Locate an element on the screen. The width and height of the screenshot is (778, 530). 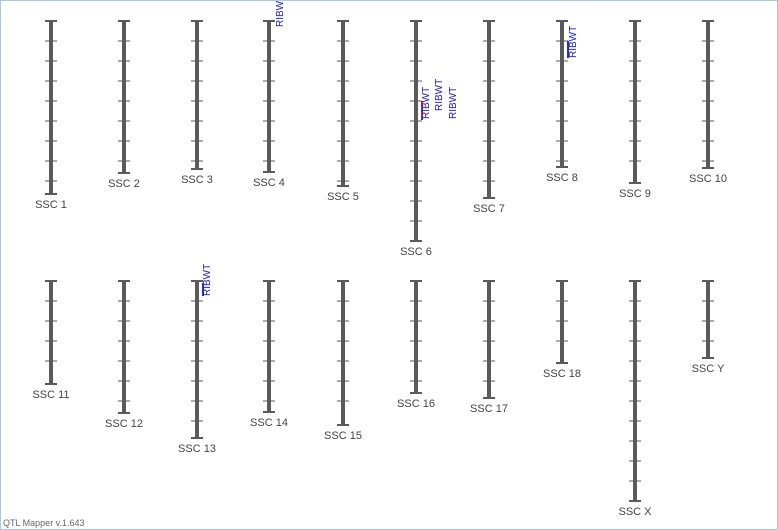
chromosome-label: SSC 17 is located at coordinates (489, 409).